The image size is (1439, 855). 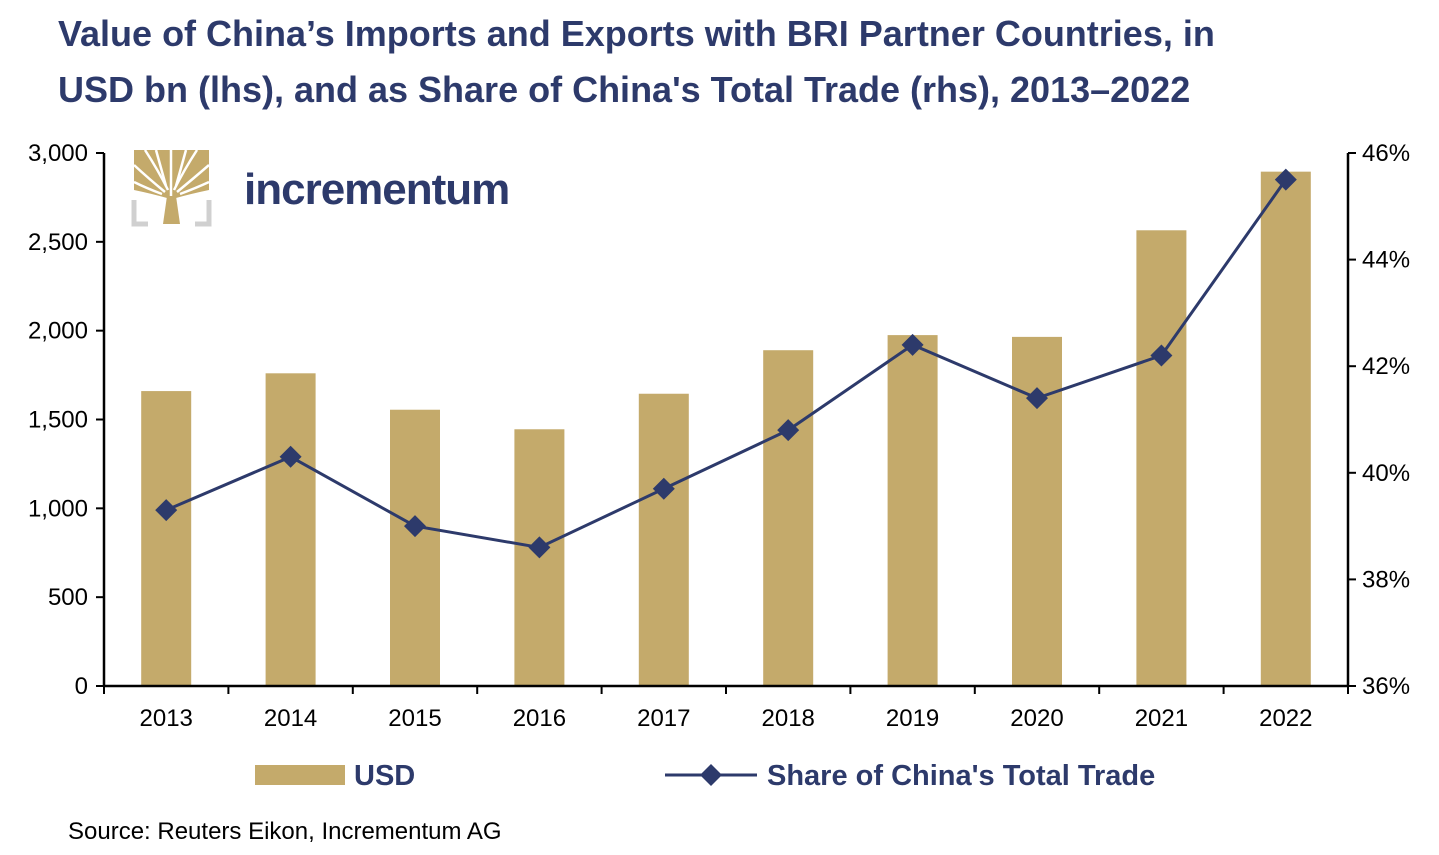 What do you see at coordinates (415, 526) in the screenshot?
I see `share-marker-2015` at bounding box center [415, 526].